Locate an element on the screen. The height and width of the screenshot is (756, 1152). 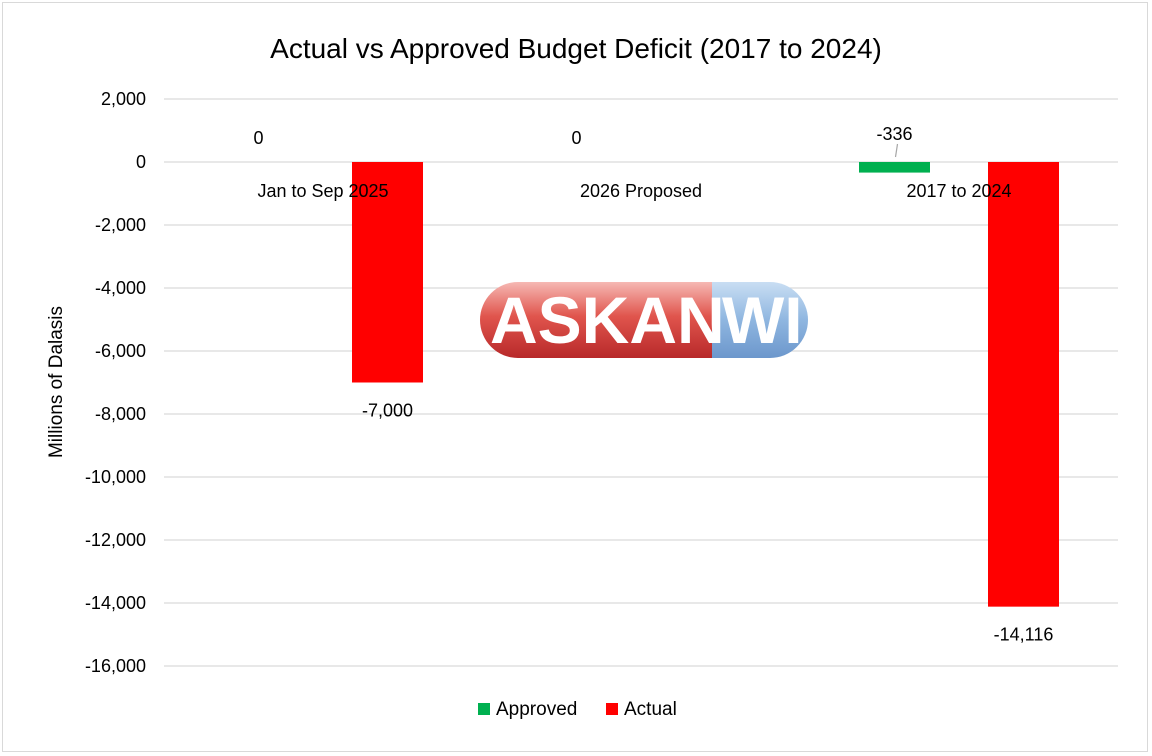
askanwi-watermark-logo: ASKAN WI is located at coordinates (644, 320).